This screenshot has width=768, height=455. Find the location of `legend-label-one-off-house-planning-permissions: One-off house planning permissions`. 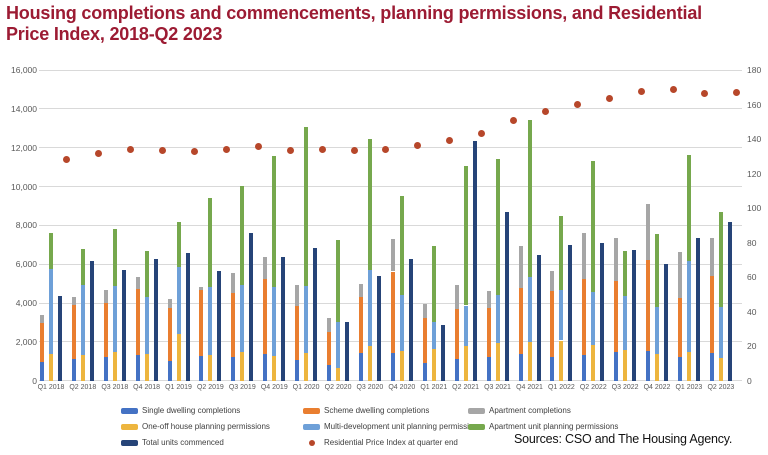

legend-label-one-off-house-planning-permissions: One-off house planning permissions is located at coordinates (206, 426).